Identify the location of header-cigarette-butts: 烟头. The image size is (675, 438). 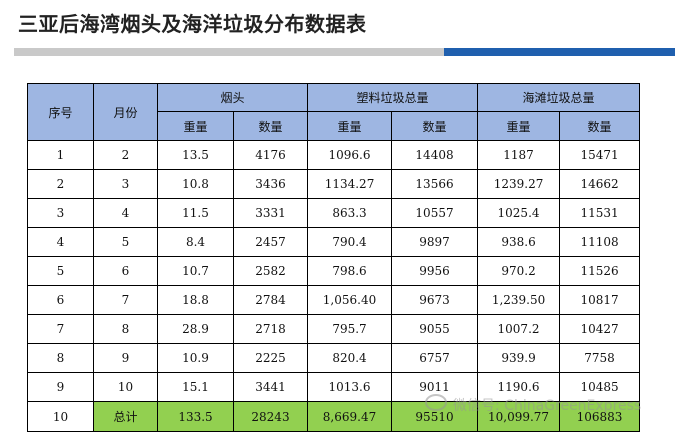
(232, 97).